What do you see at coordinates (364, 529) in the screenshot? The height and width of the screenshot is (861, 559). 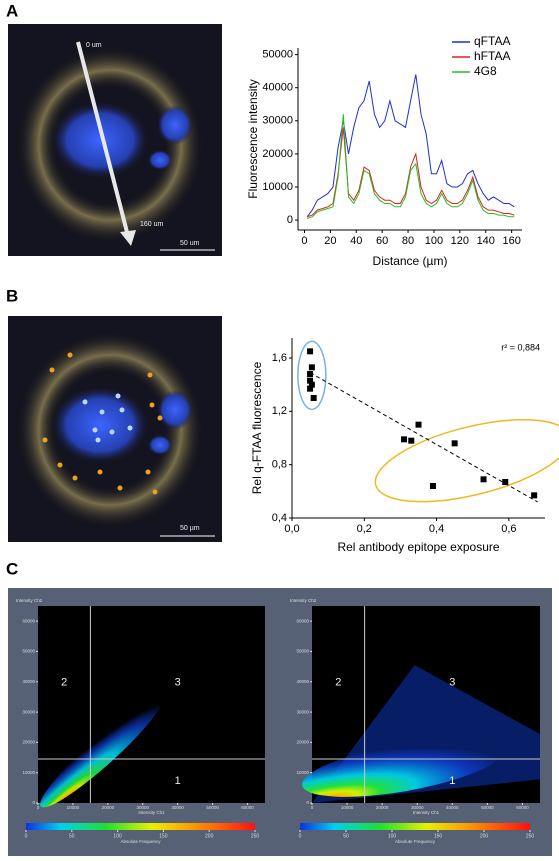 I see `x-tick-label: 0,2` at bounding box center [364, 529].